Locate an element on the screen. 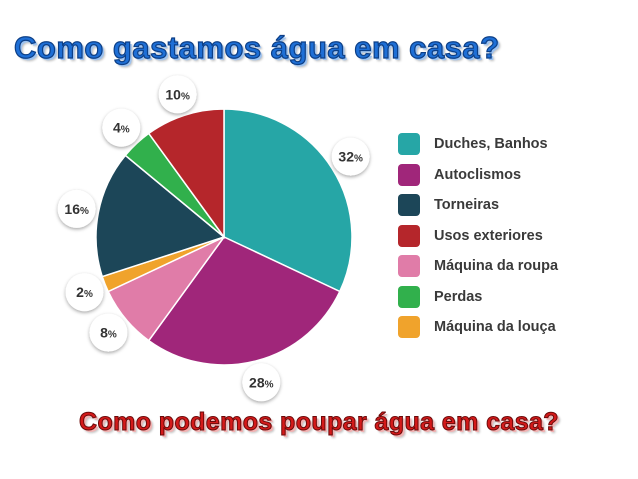  data-label-text: 28% is located at coordinates (261, 382).